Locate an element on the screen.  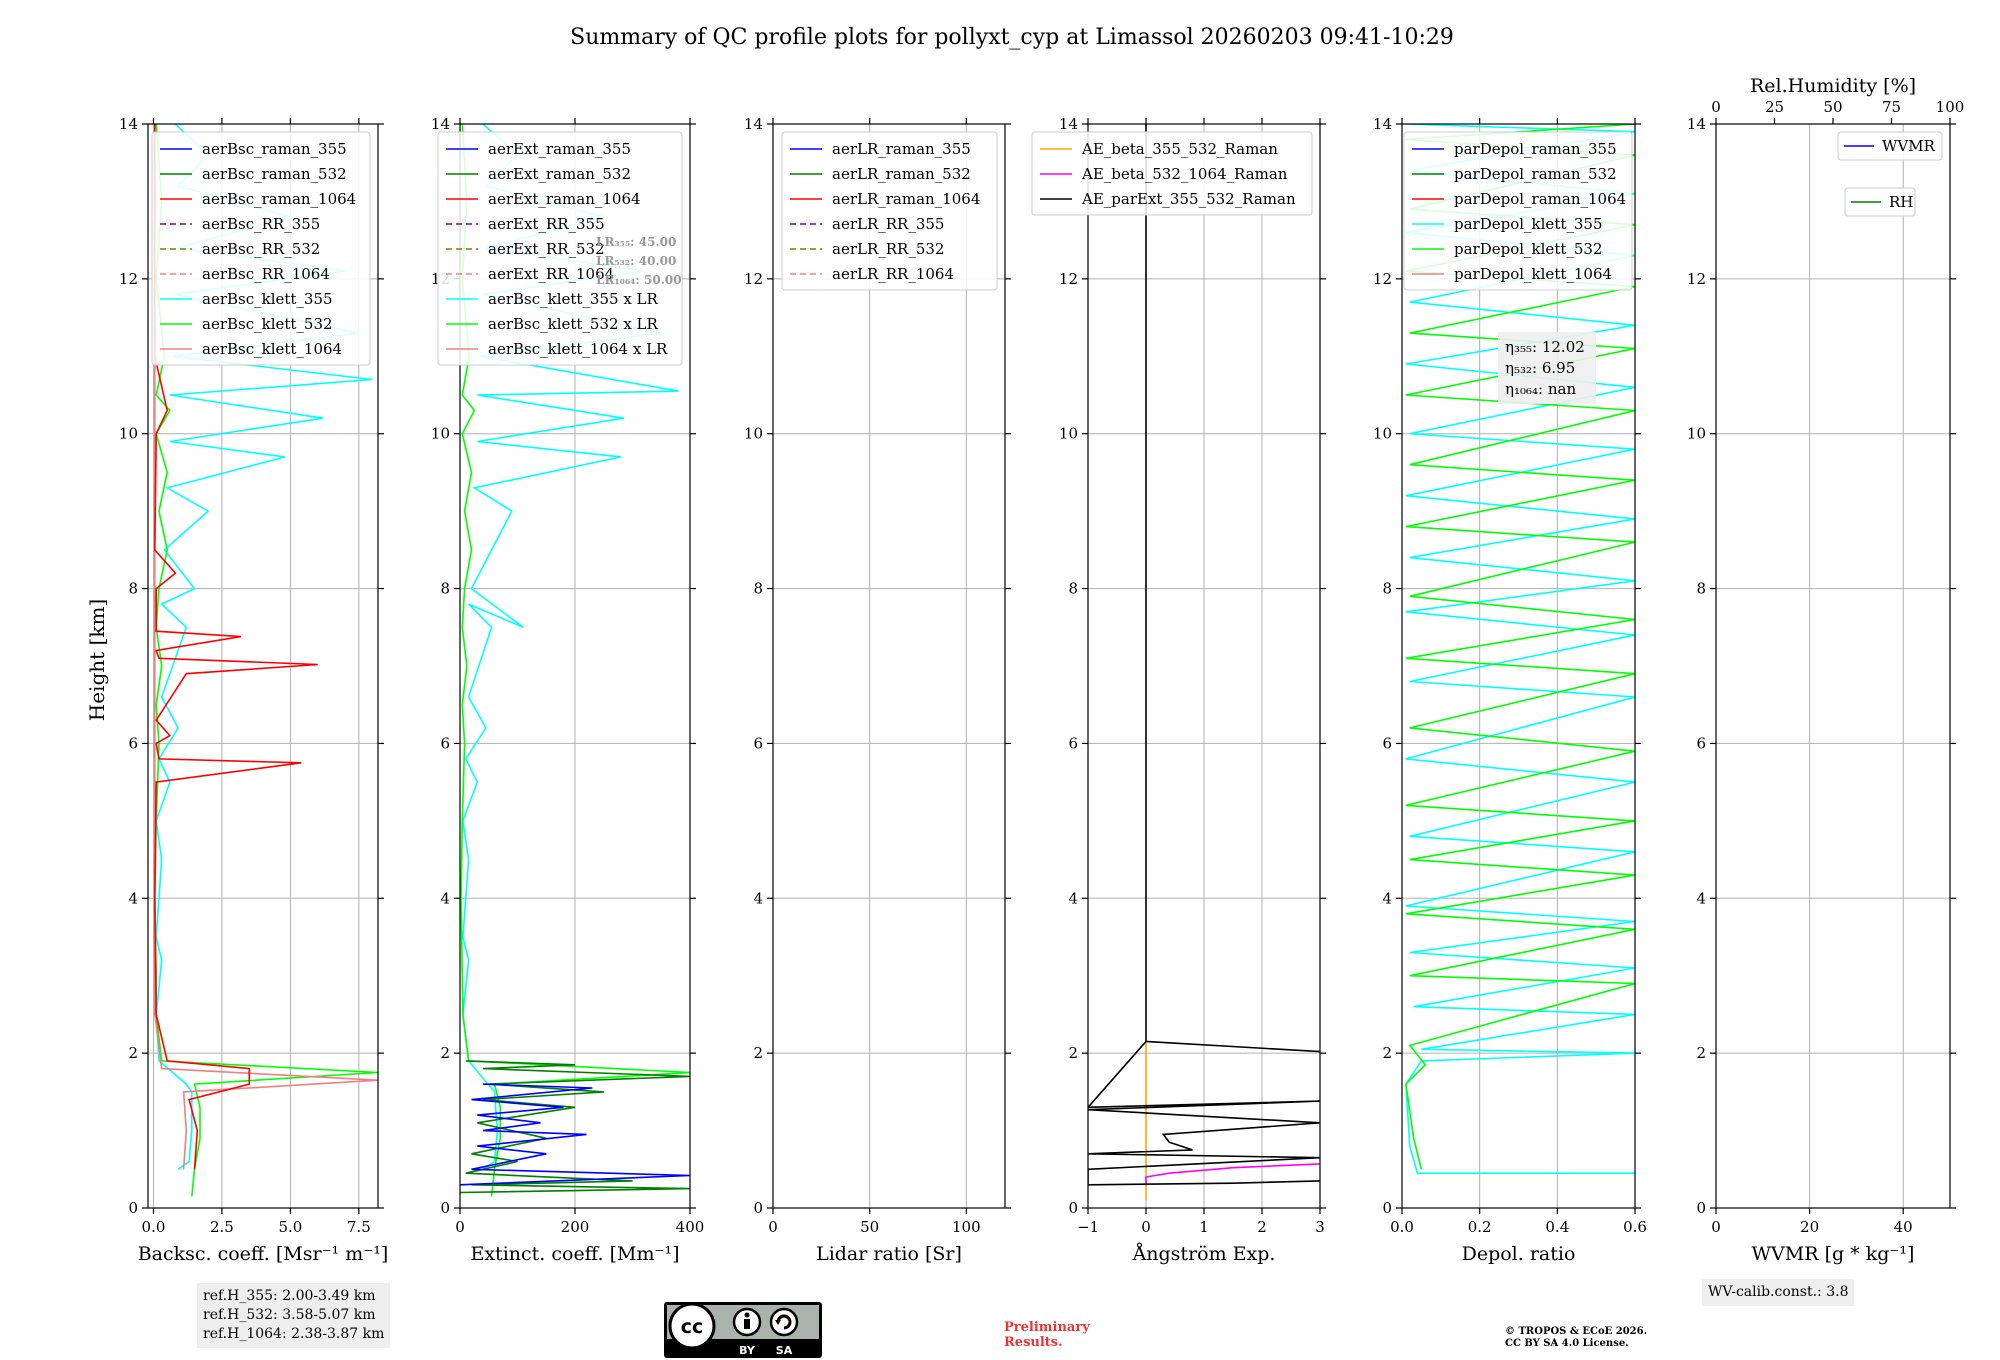
preliminary-results-note: Preliminary Results. is located at coordinates (1047, 1335).